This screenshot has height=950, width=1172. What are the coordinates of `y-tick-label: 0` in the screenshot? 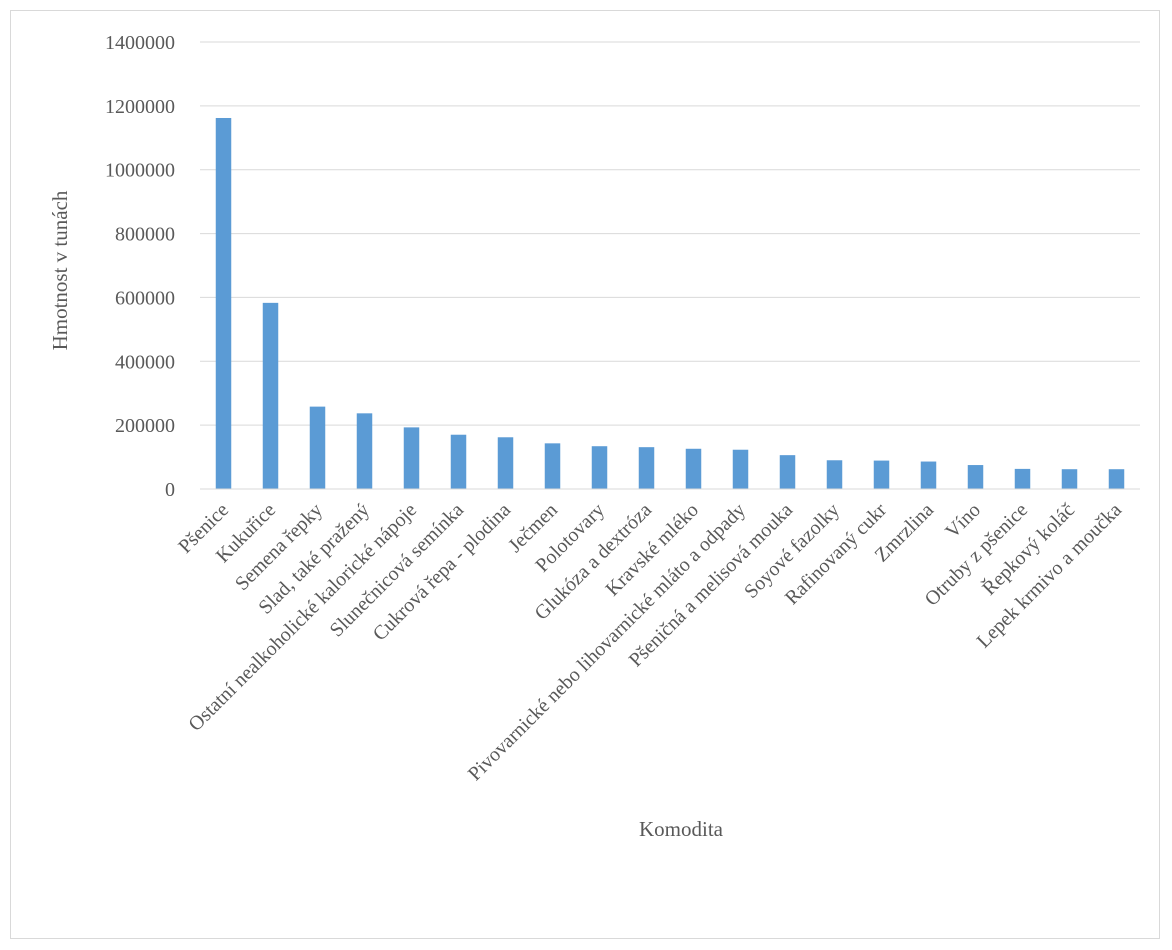 It's located at (170, 490).